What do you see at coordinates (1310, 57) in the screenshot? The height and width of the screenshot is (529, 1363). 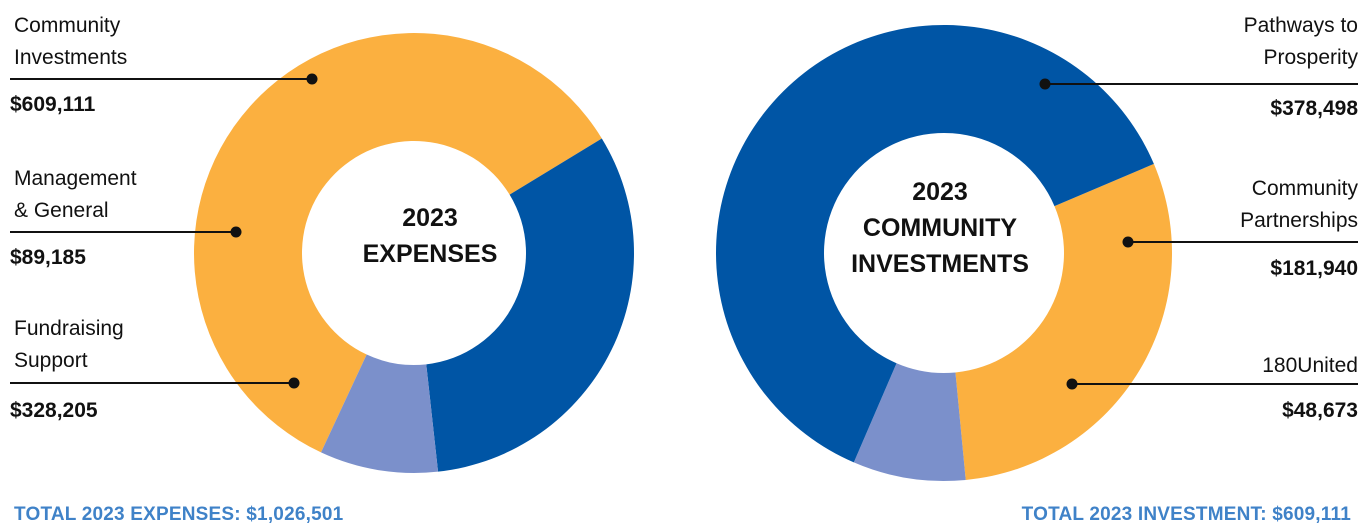 I see `label-line: Prosperity` at bounding box center [1310, 57].